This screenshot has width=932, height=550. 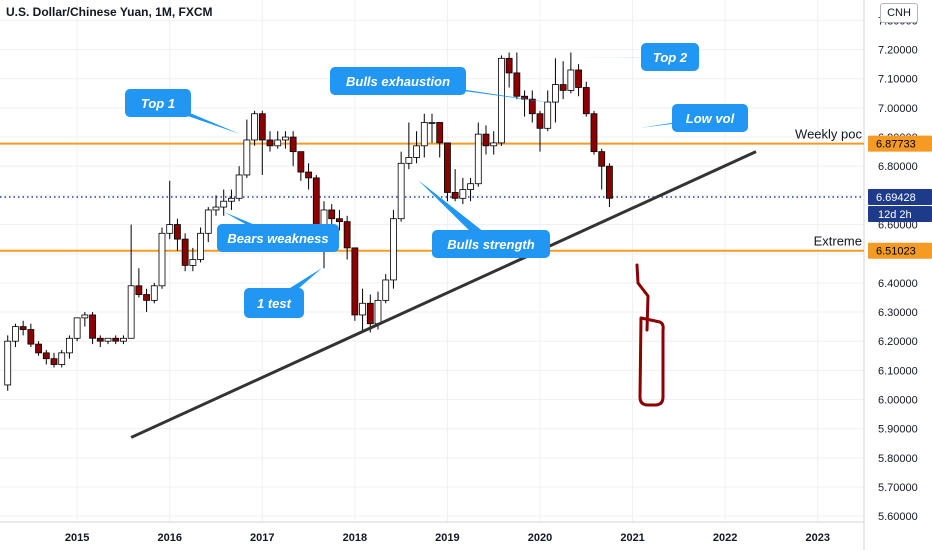 What do you see at coordinates (458, 212) in the screenshot?
I see `bulls-strength-pointer` at bounding box center [458, 212].